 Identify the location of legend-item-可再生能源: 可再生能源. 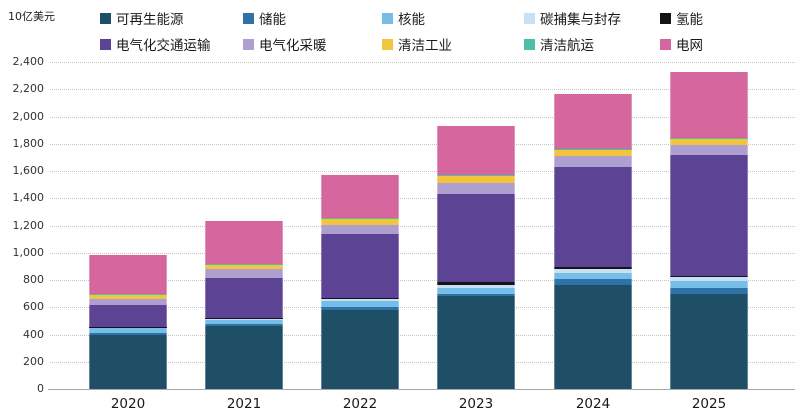
(142, 18).